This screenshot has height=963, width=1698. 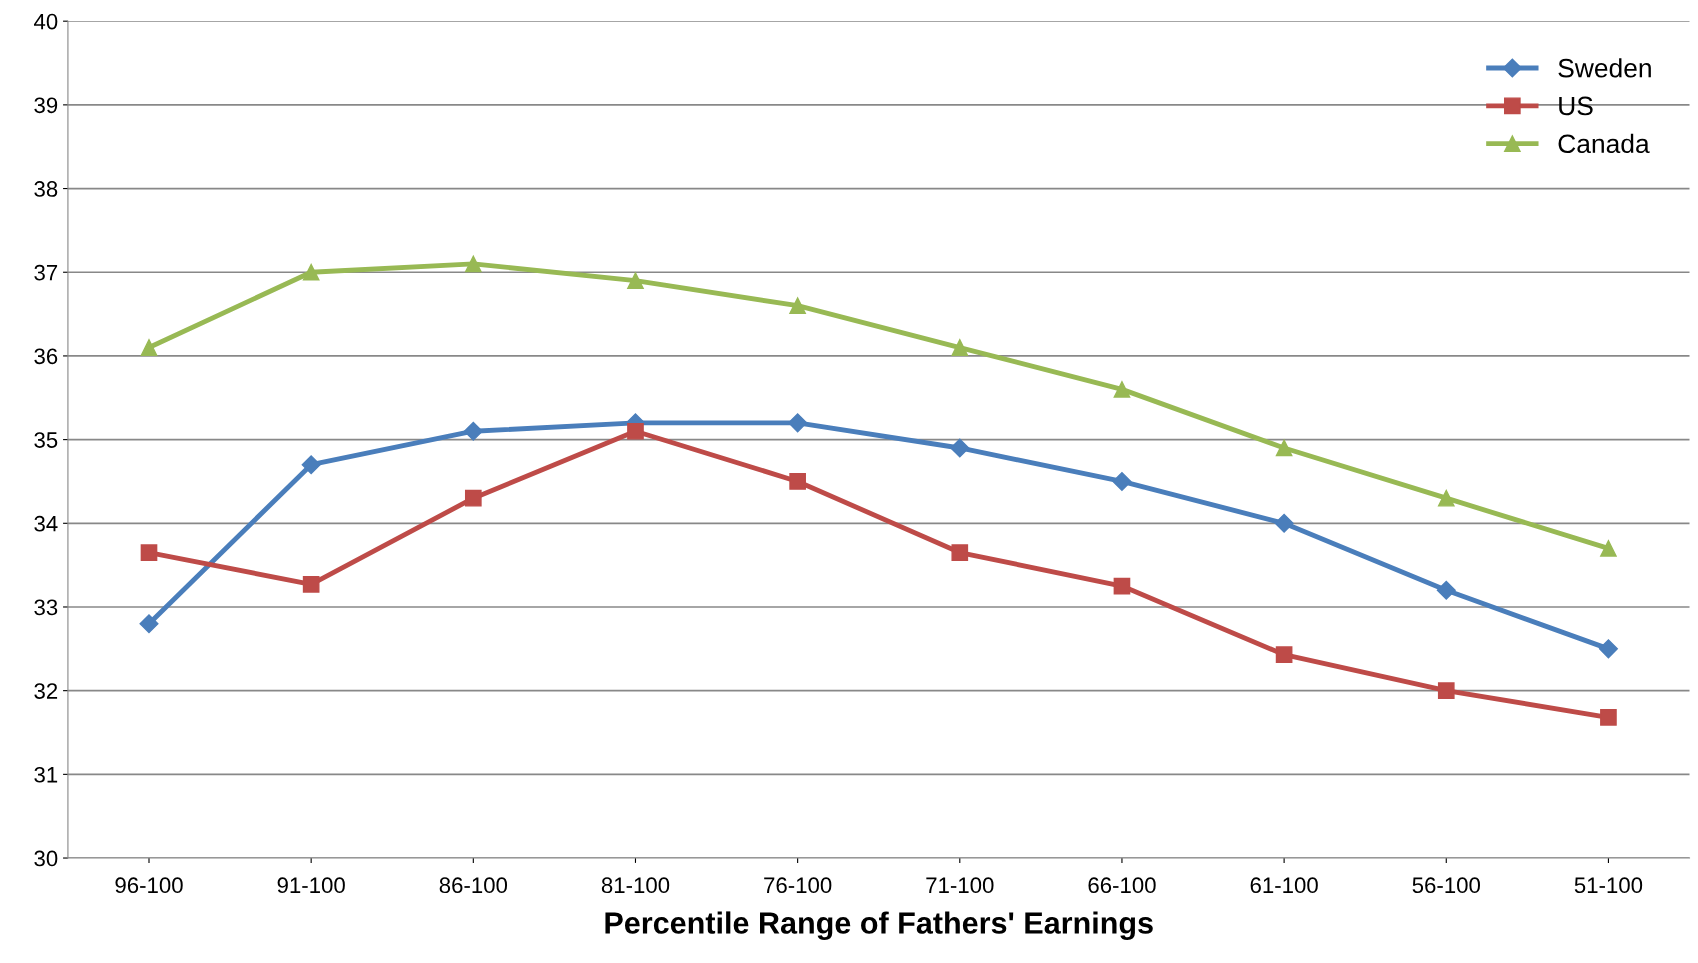 I want to click on y-tick-label: 33, so click(x=46, y=607).